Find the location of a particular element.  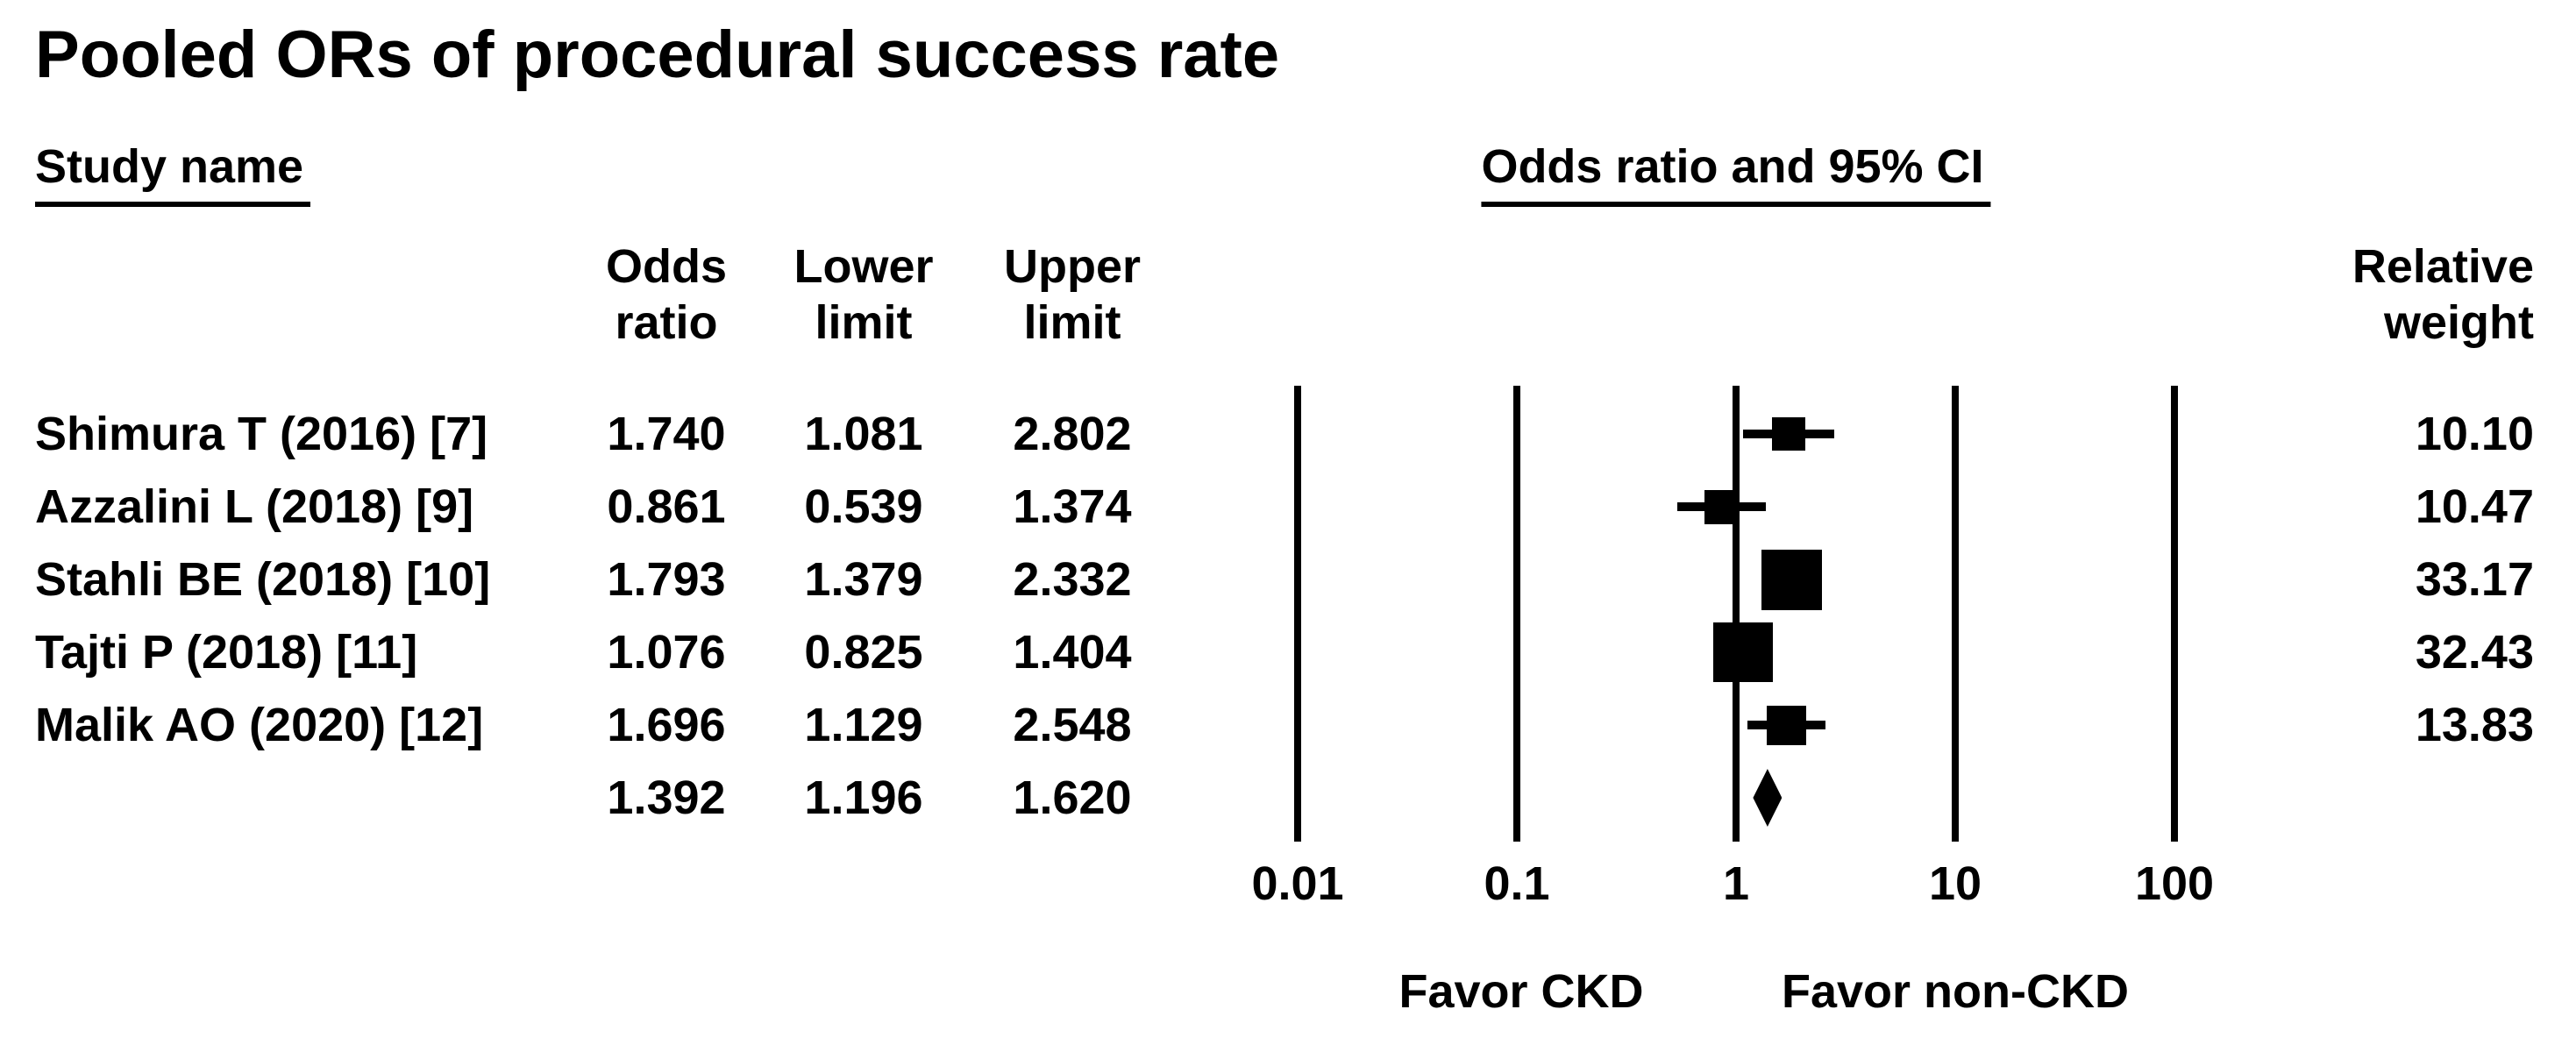

pooled-diamond is located at coordinates (1768, 798).